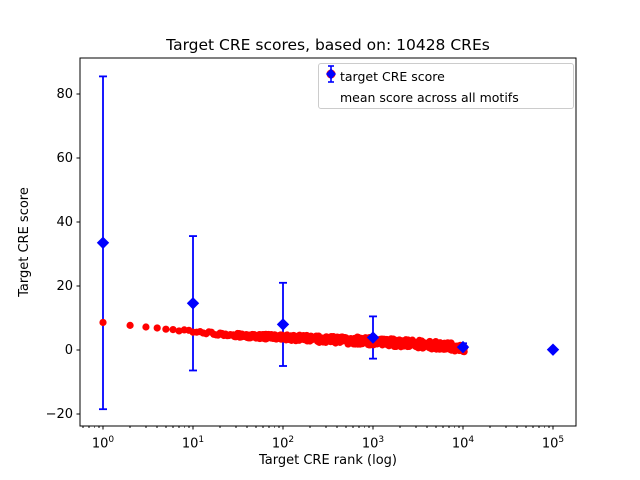  What do you see at coordinates (392, 76) in the screenshot?
I see `legend-label: target CRE score` at bounding box center [392, 76].